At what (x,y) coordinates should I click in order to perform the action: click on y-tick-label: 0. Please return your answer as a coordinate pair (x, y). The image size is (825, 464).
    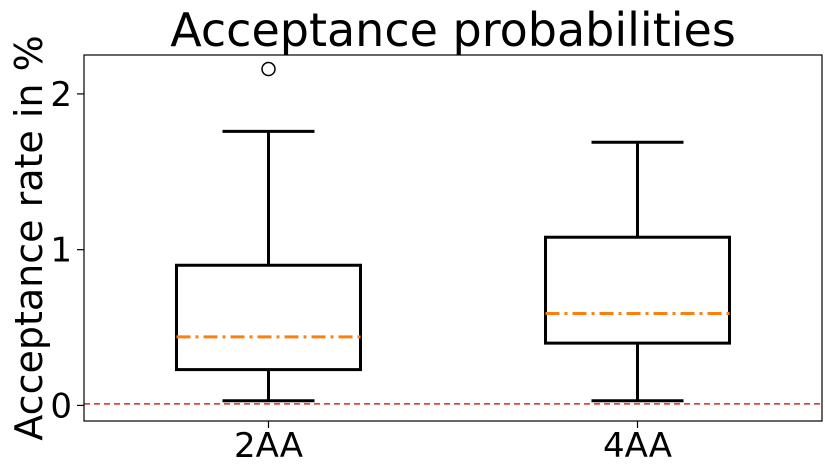
    Looking at the image, I should click on (61, 406).